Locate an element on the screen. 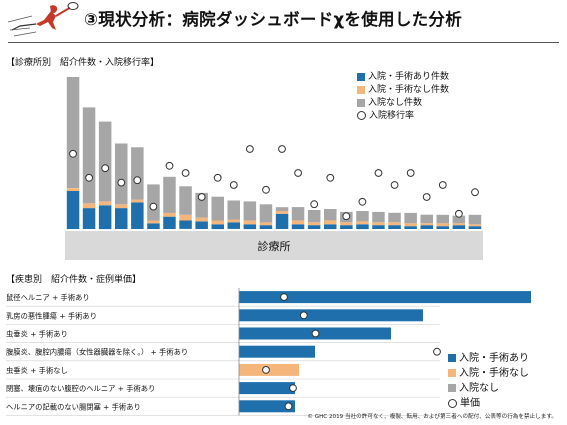 This screenshot has width=567, height=425. legend-swatch-orange is located at coordinates (361, 89).